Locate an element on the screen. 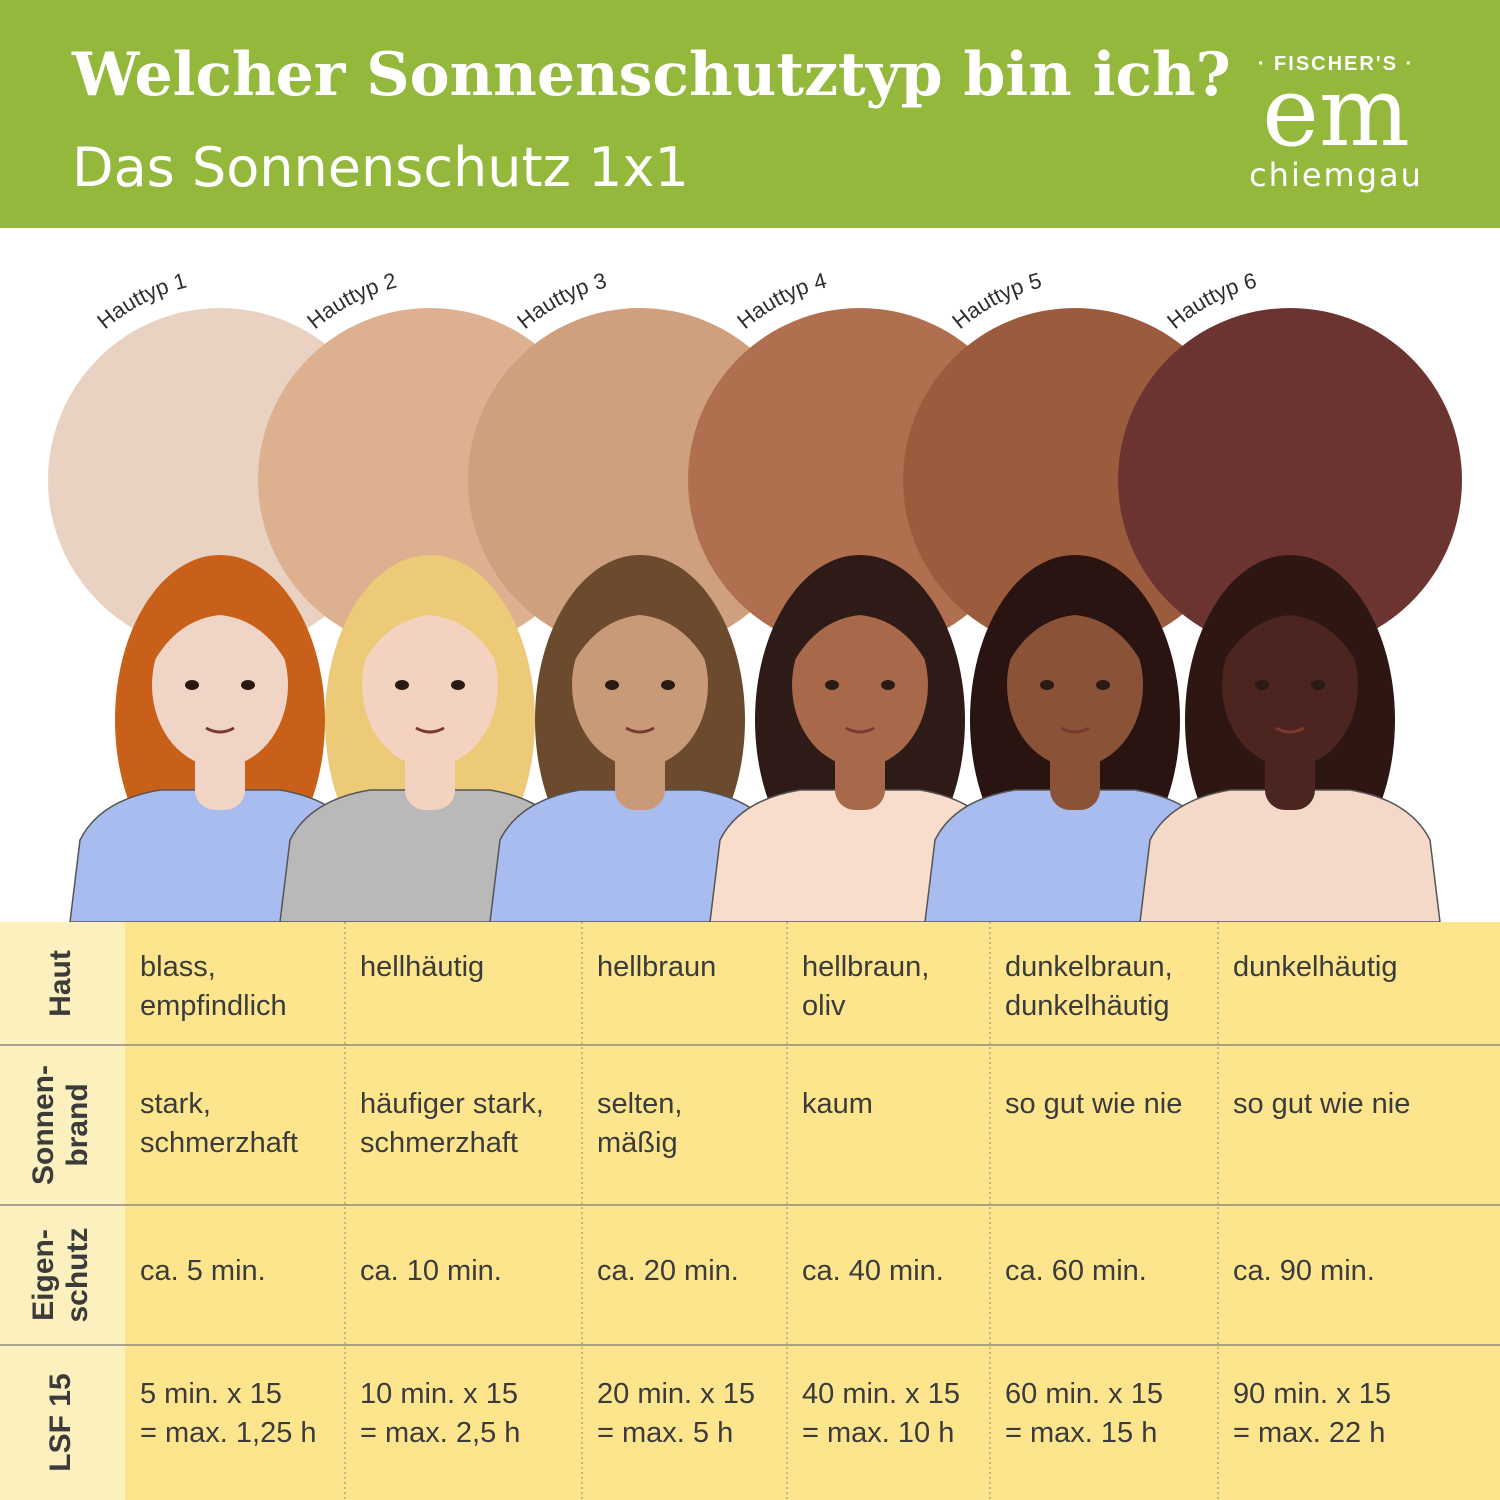 The image size is (1500, 1500). row-header-bg is located at coordinates (62, 1211).